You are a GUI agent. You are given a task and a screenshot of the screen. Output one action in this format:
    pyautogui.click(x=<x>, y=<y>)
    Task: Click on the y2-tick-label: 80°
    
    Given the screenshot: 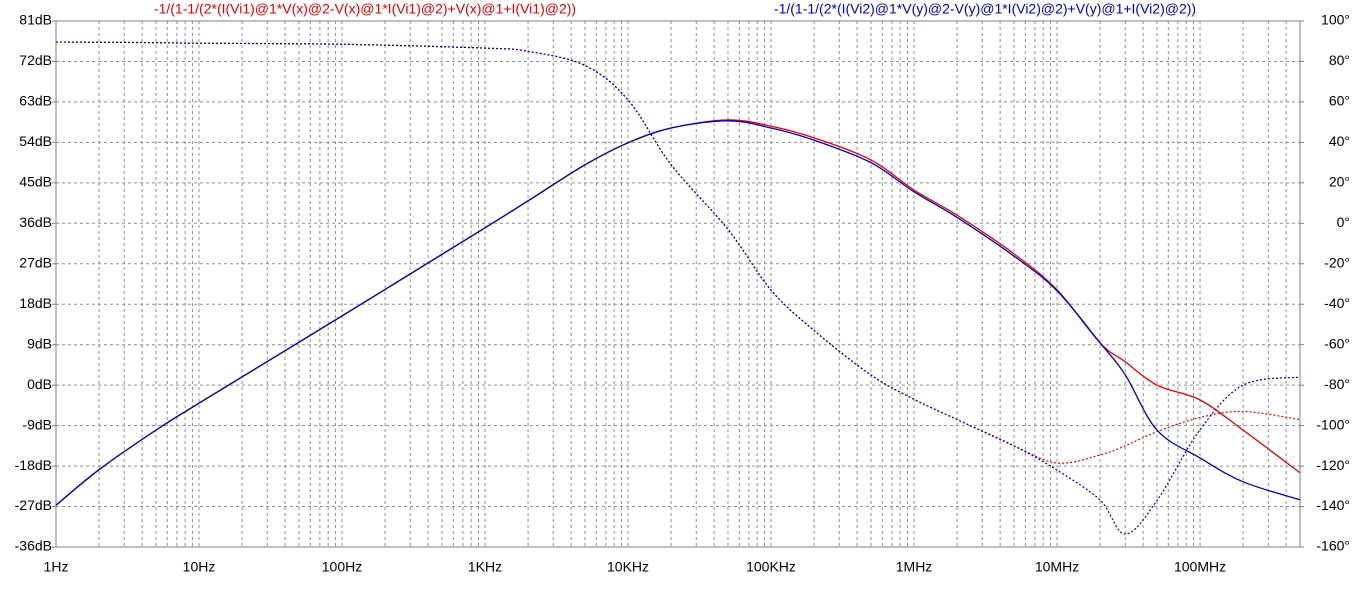 What is the action you would take?
    pyautogui.click(x=1339, y=60)
    